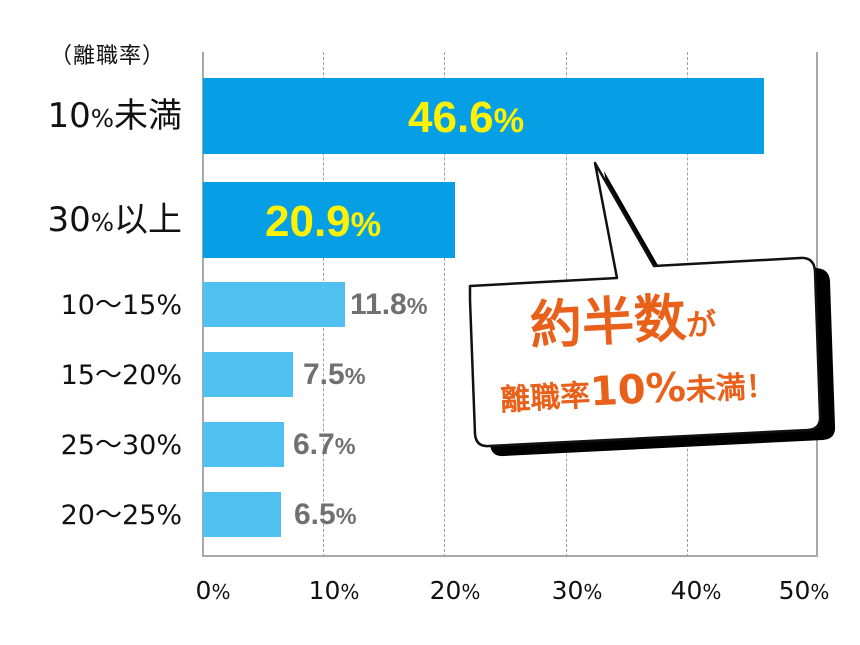 The height and width of the screenshot is (645, 860). What do you see at coordinates (114, 220) in the screenshot?
I see `category-label: 30%以上` at bounding box center [114, 220].